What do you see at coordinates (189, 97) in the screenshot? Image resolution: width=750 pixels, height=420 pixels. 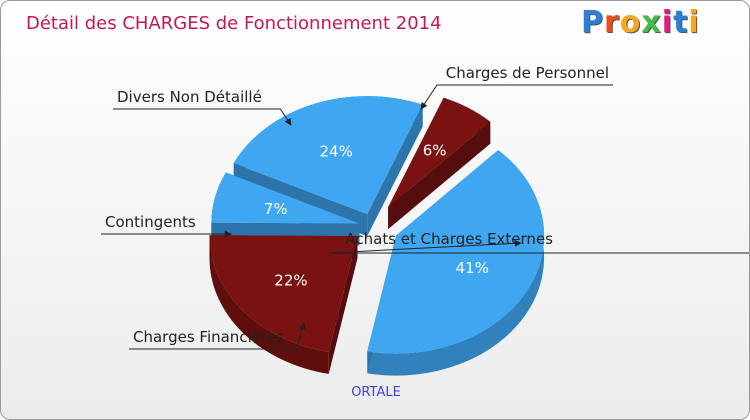 I see `slice-label: Divers Non Détaillé` at bounding box center [189, 97].